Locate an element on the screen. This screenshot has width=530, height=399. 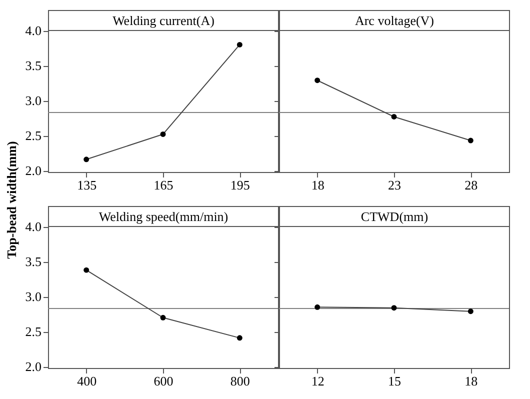
x-tick-label: 15 is located at coordinates (394, 381).